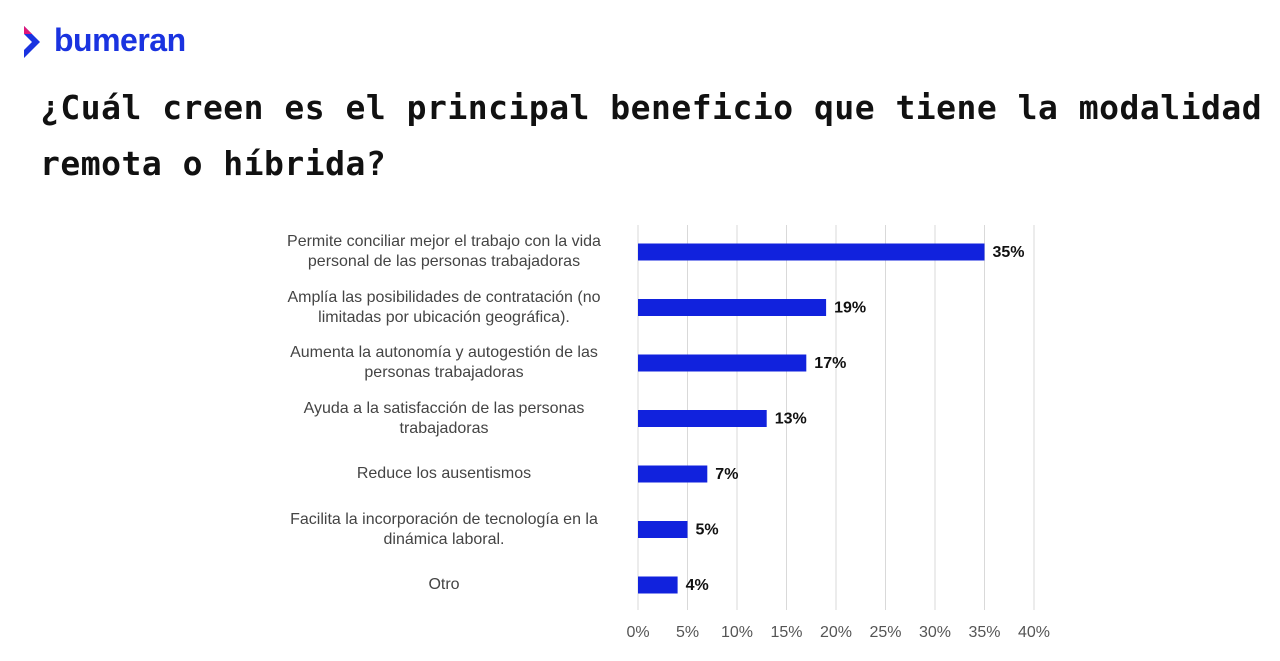 Image resolution: width=1280 pixels, height=661 pixels. I want to click on y-tick-label: Reduce los ausentismos, so click(444, 473).